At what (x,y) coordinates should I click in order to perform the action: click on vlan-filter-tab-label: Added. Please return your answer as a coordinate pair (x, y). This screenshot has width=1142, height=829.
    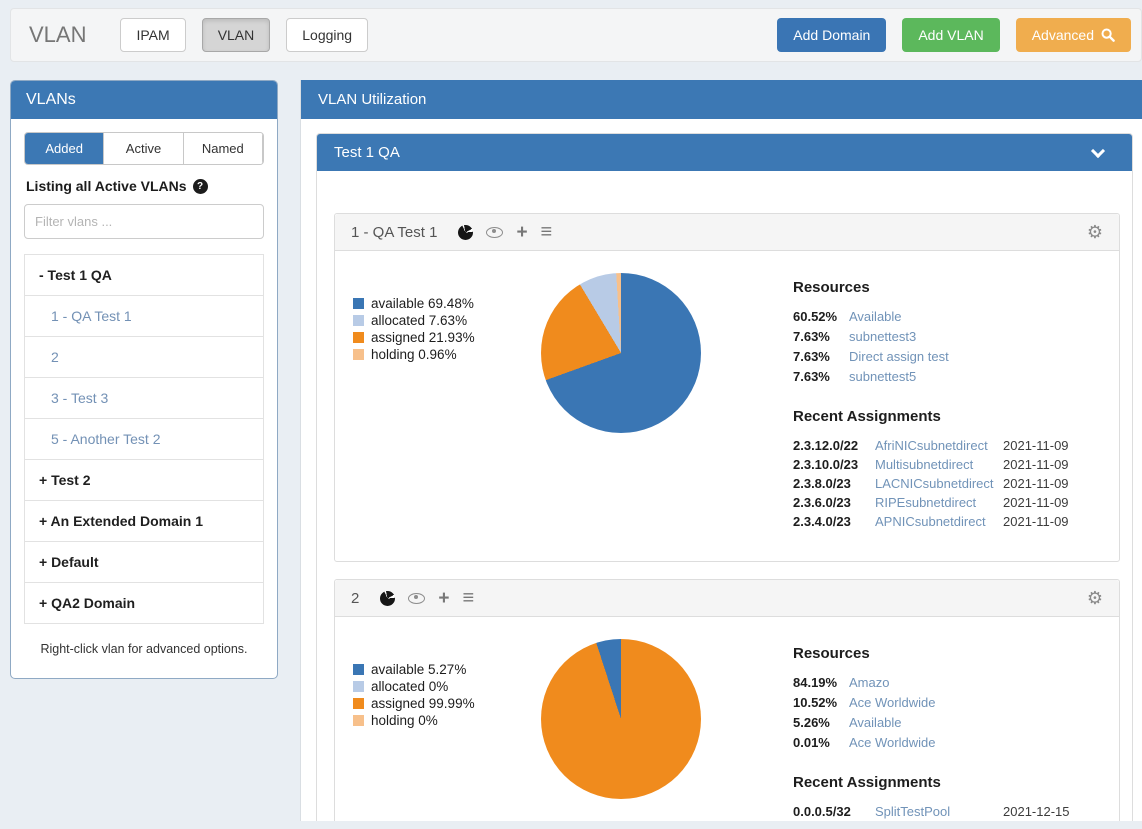
    Looking at the image, I should click on (64, 148).